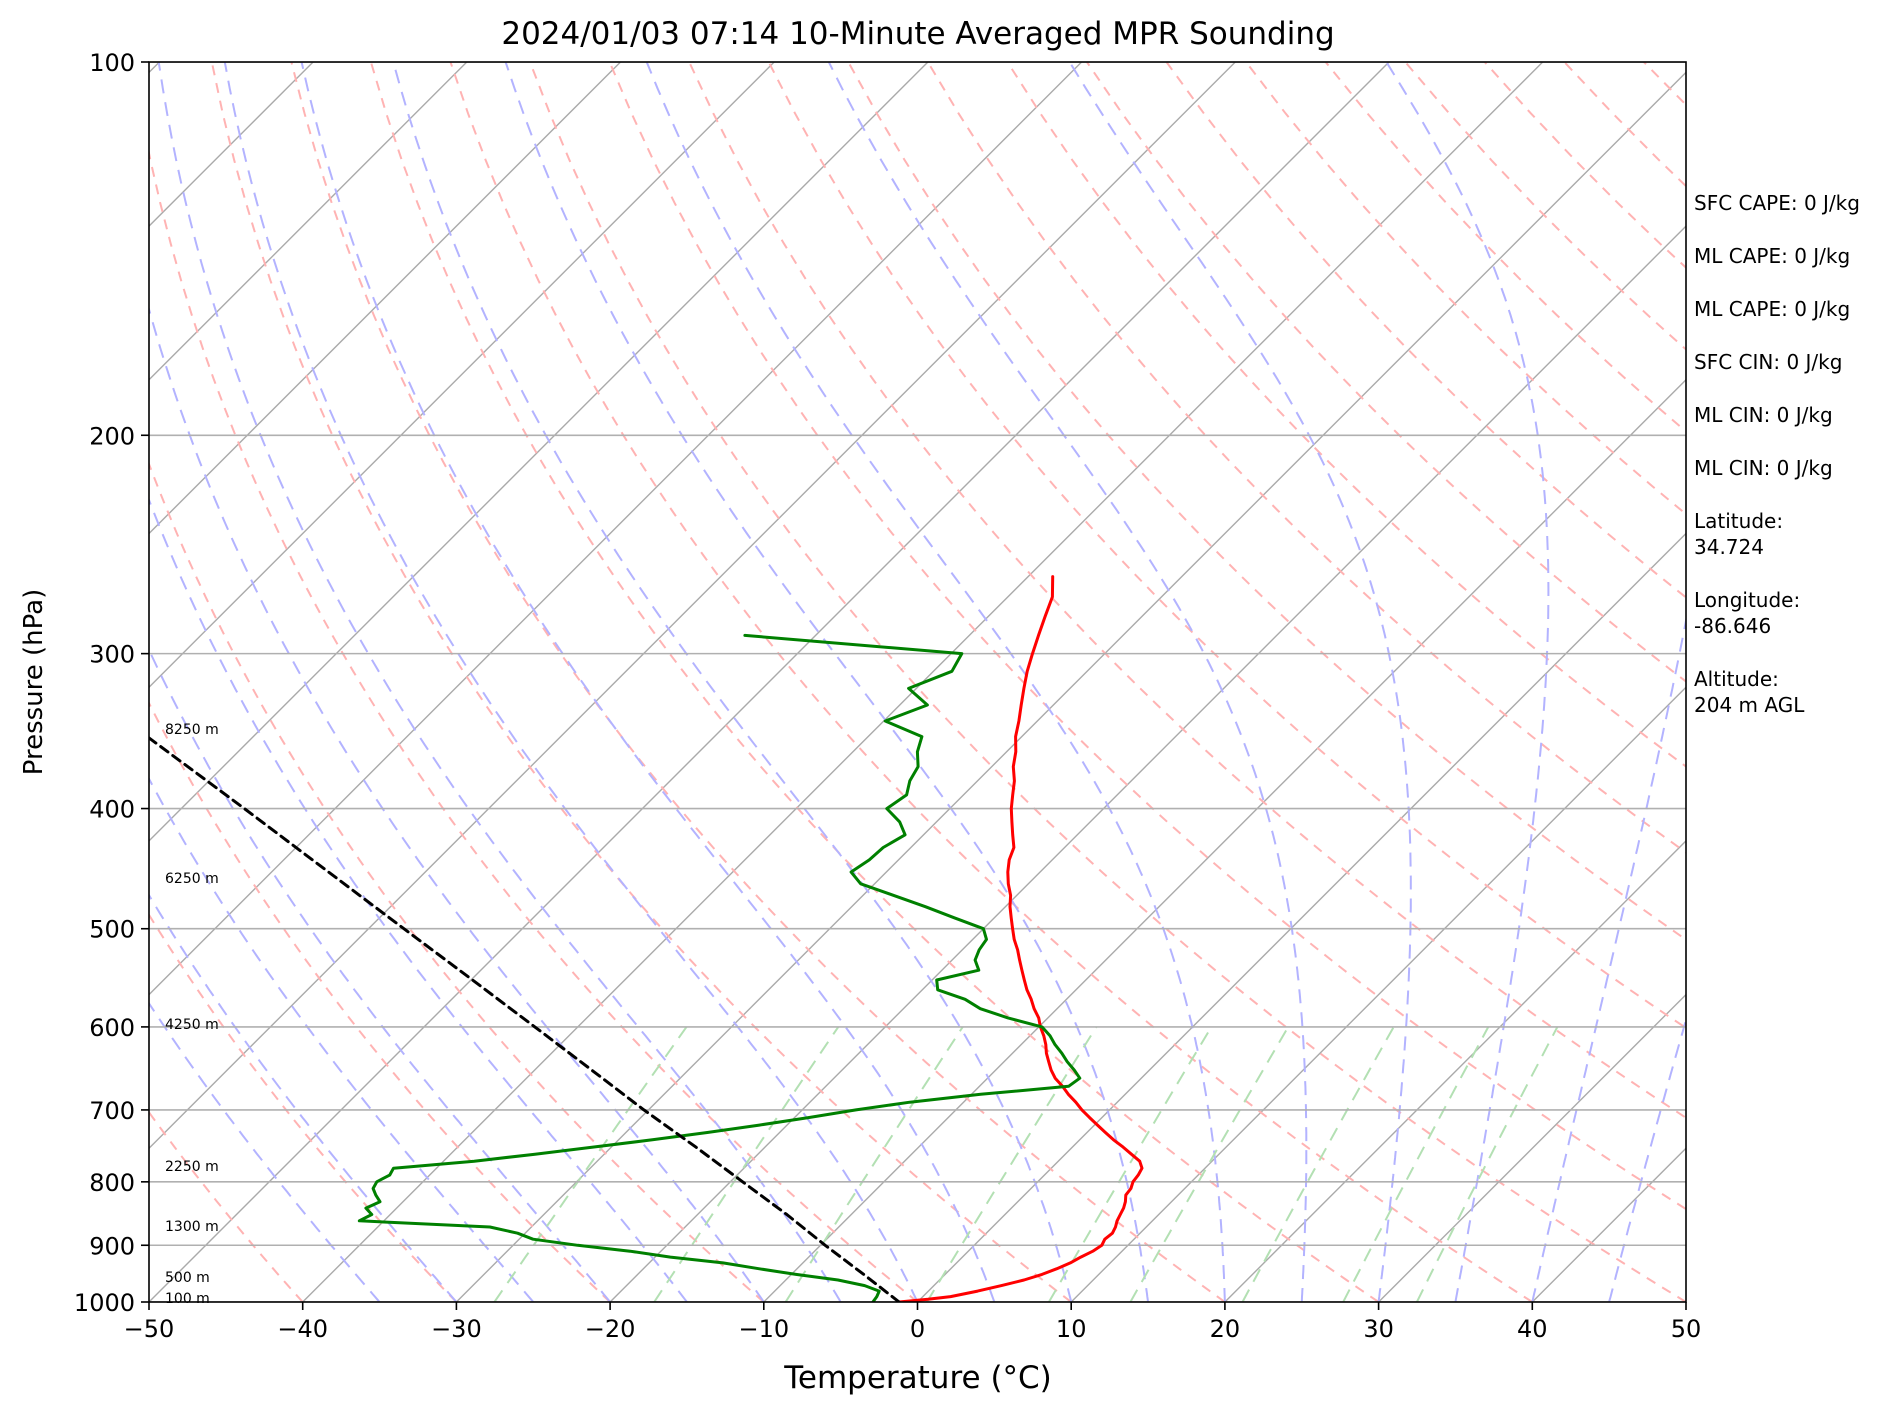  What do you see at coordinates (1772, 309) in the screenshot?
I see `ml-cape-text-2: ML CAPE: 0 J/kg` at bounding box center [1772, 309].